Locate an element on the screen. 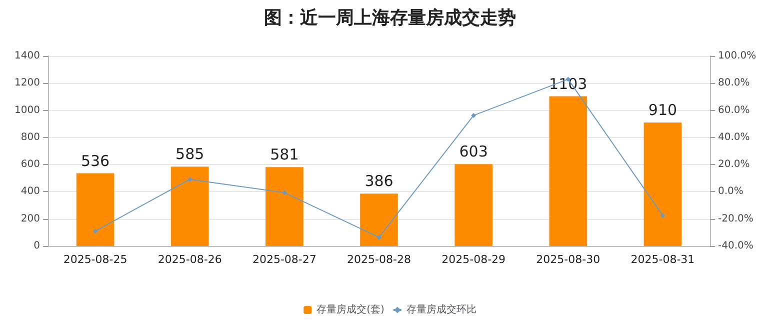 The width and height of the screenshot is (780, 328). y-tick-label: 1000 is located at coordinates (27, 110).